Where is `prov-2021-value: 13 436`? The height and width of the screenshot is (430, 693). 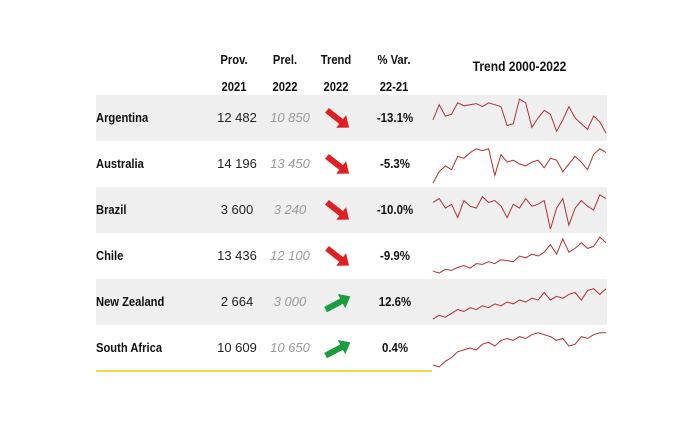
prov-2021-value: 13 436 is located at coordinates (237, 255).